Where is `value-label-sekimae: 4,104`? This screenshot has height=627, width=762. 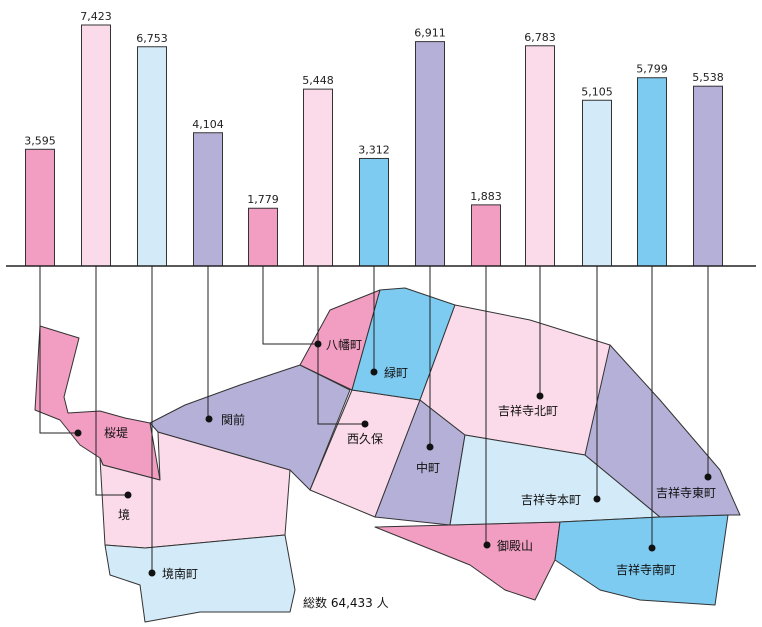 value-label-sekimae: 4,104 is located at coordinates (208, 124).